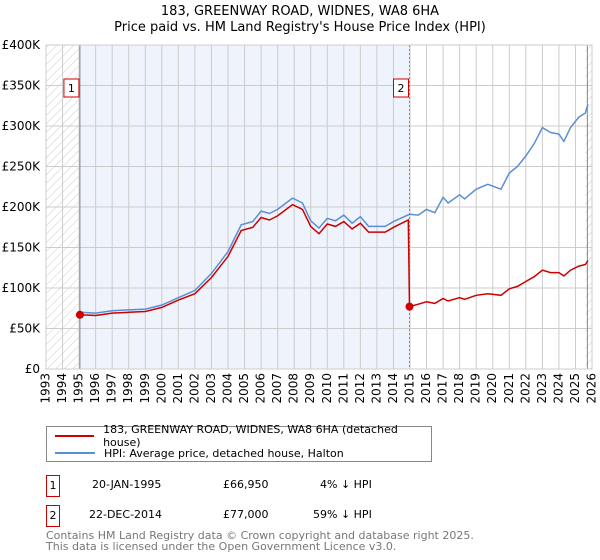 The height and width of the screenshot is (560, 600). Describe the element at coordinates (246, 484) in the screenshot. I see `sale-price: £66,950` at that location.